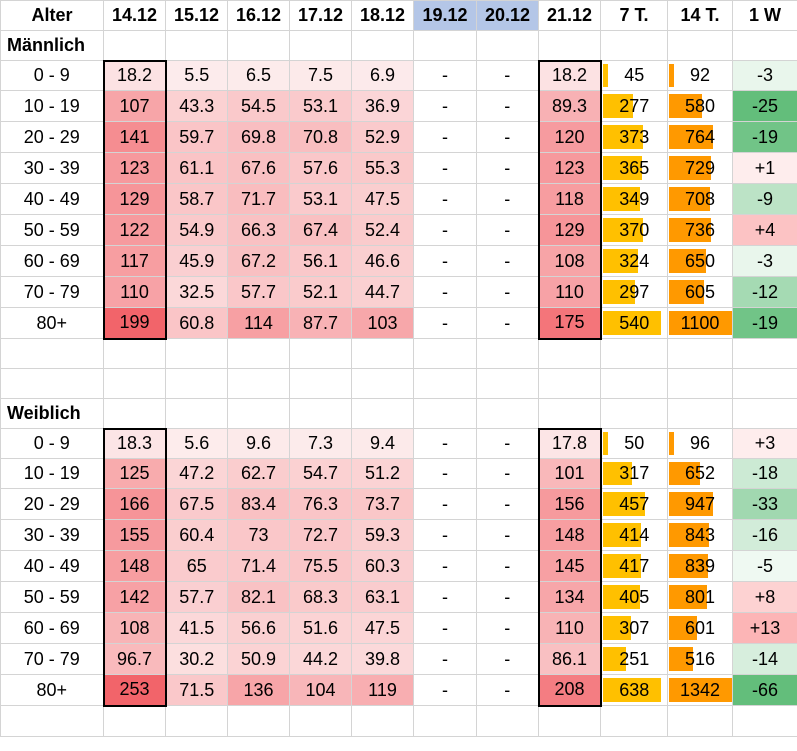 Image resolution: width=797 pixels, height=751 pixels. Describe the element at coordinates (196, 535) in the screenshot. I see `incidence-value: 60.4` at that location.